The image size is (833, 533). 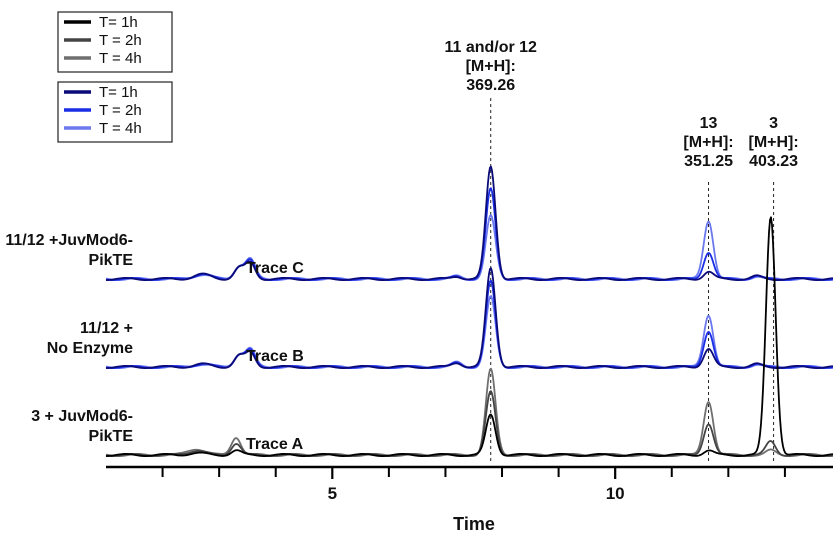 I want to click on x-tick-label-1: 10, so click(x=615, y=493).